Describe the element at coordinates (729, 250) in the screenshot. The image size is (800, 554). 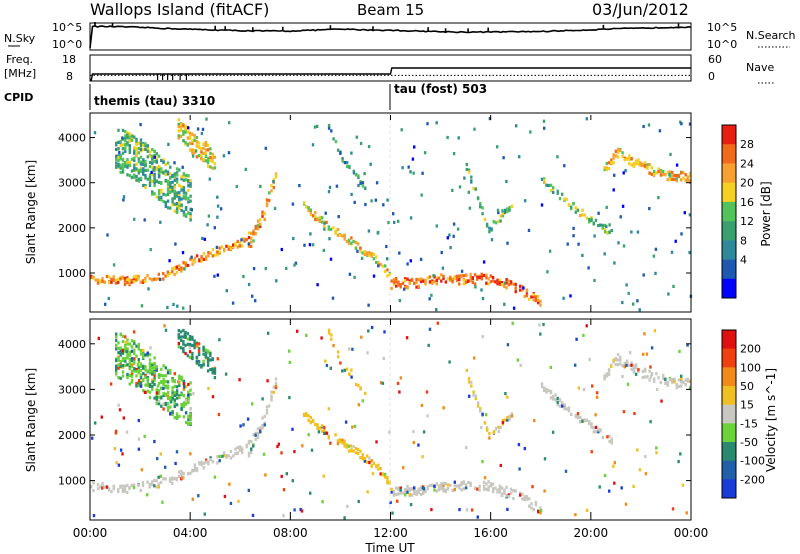
I see `power-colorbar-swatch` at that location.